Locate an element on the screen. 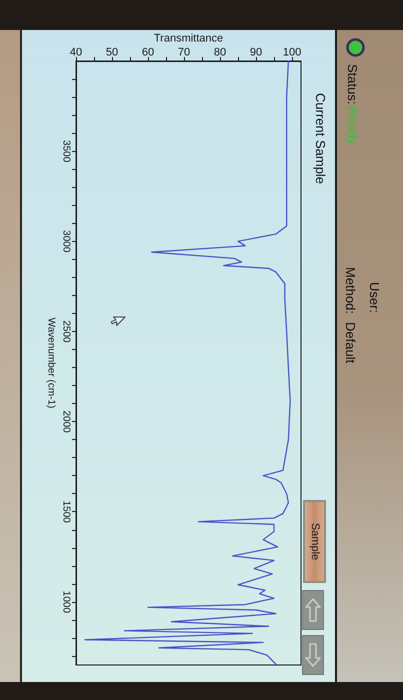  x-tick-label: 50 is located at coordinates (112, 52).